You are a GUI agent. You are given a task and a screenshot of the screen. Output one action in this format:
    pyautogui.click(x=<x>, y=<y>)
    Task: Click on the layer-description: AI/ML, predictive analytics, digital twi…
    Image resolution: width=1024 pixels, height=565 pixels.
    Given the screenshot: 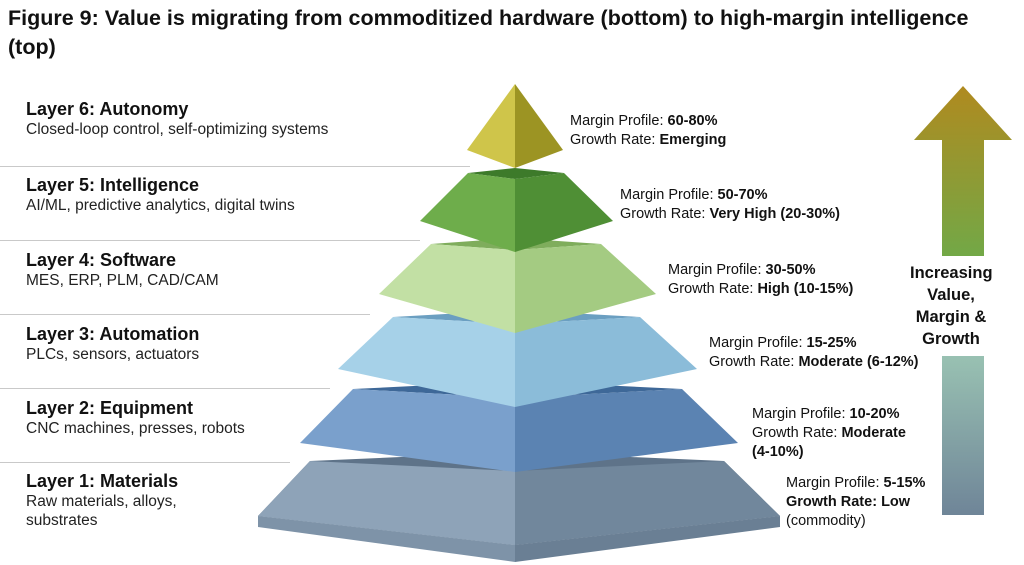 What is the action you would take?
    pyautogui.click(x=160, y=205)
    